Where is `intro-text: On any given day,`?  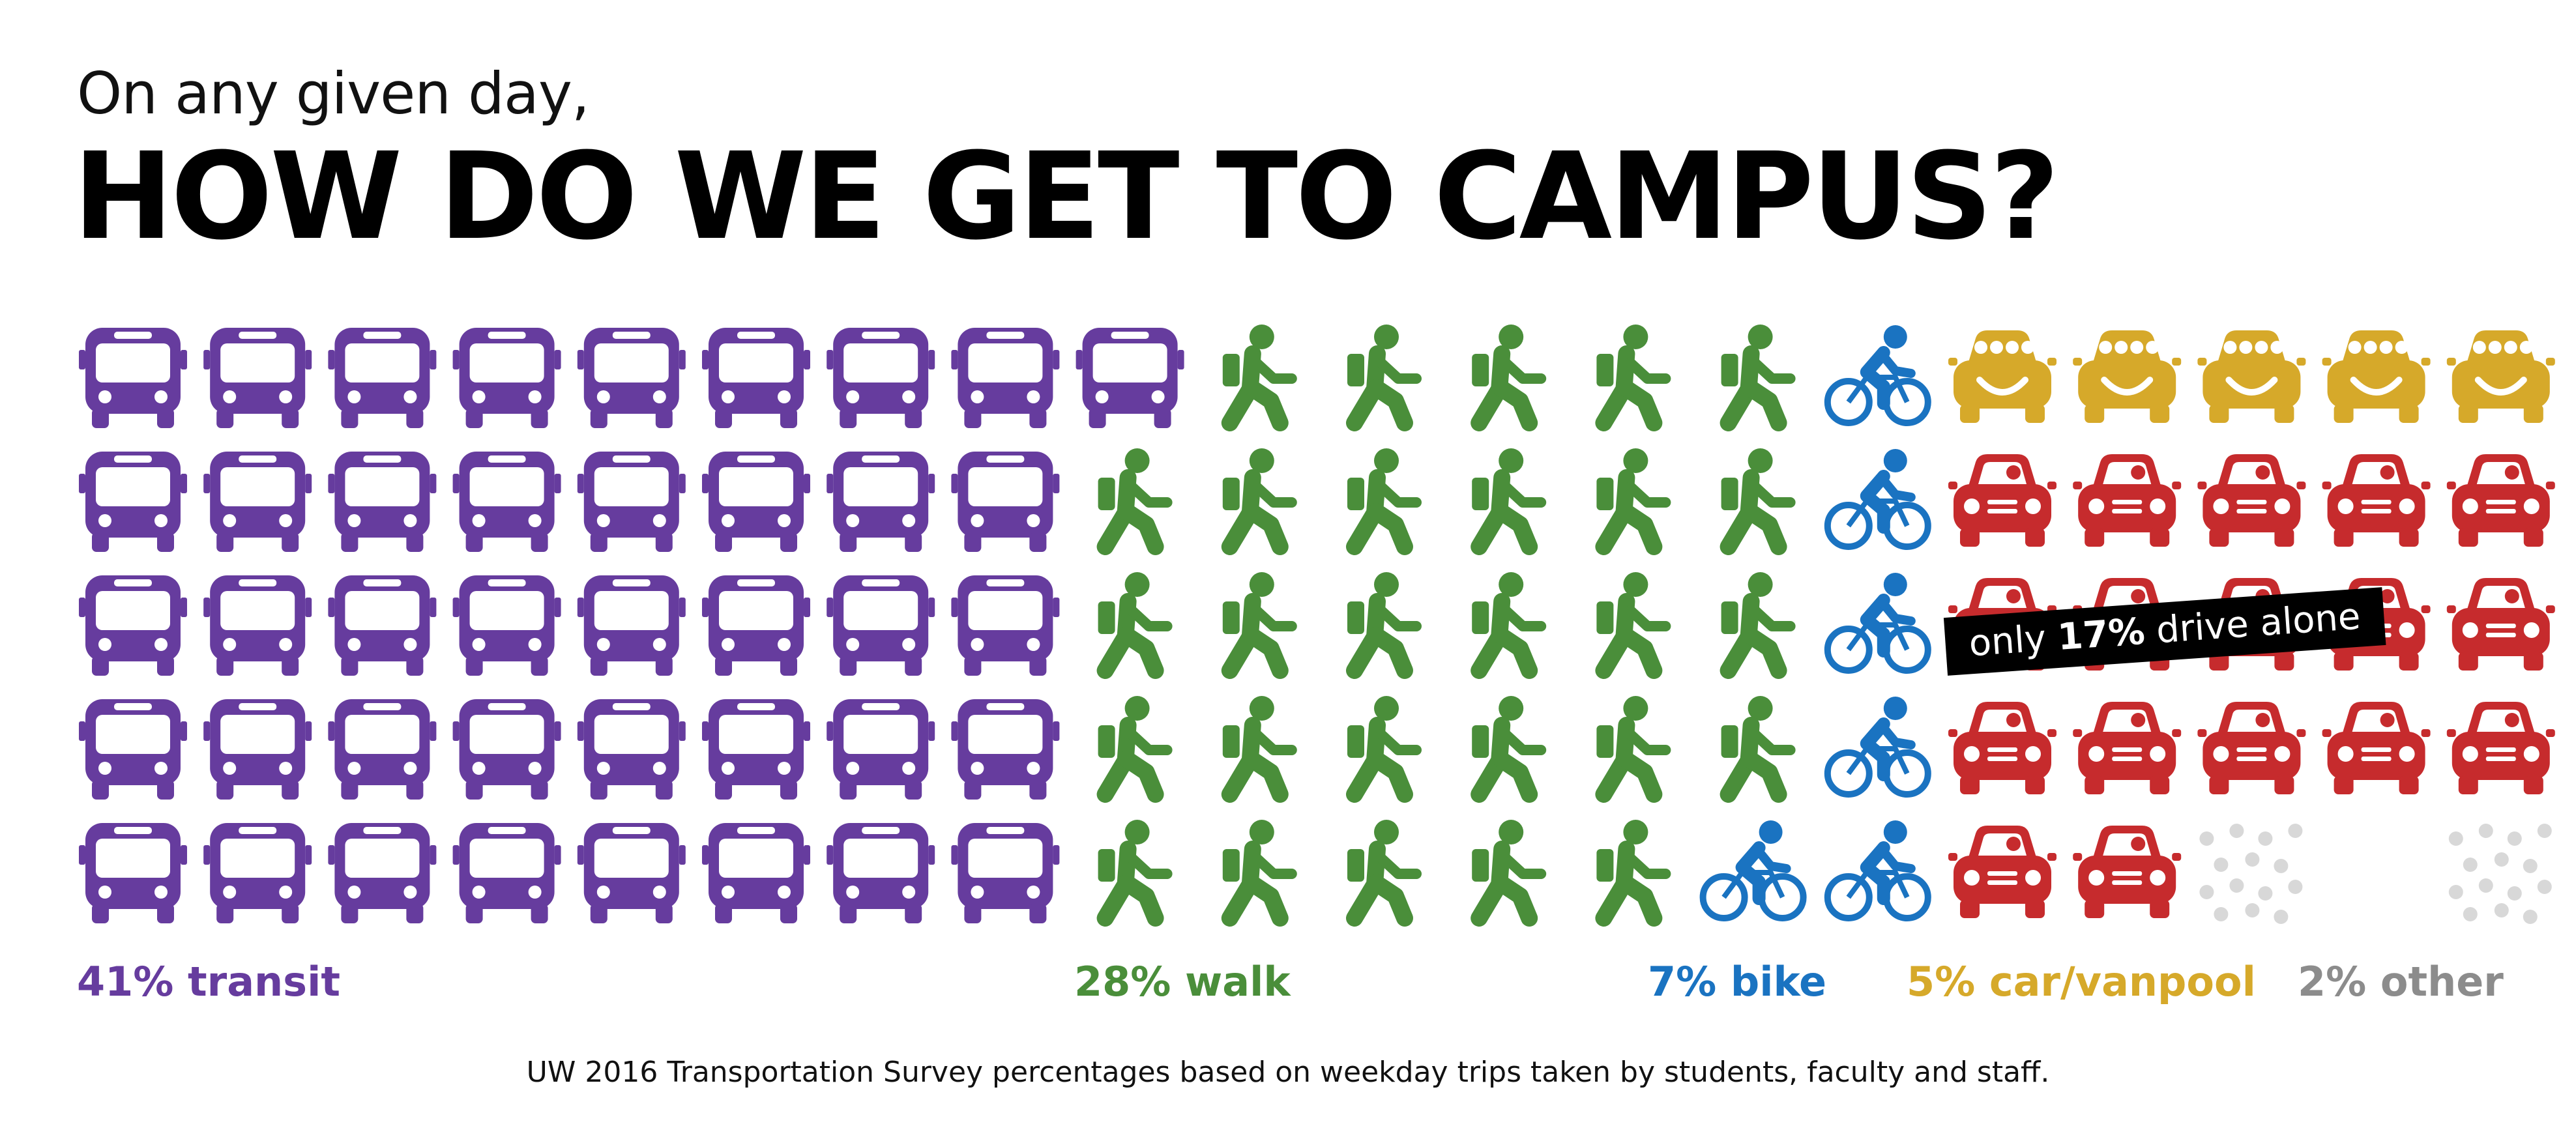 intro-text: On any given day, is located at coordinates (333, 93).